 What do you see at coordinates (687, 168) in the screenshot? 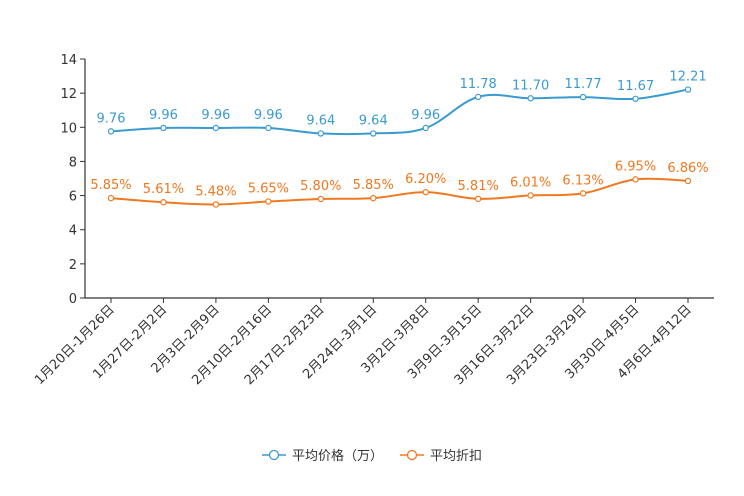
I see `data-label: 6.86%` at bounding box center [687, 168].